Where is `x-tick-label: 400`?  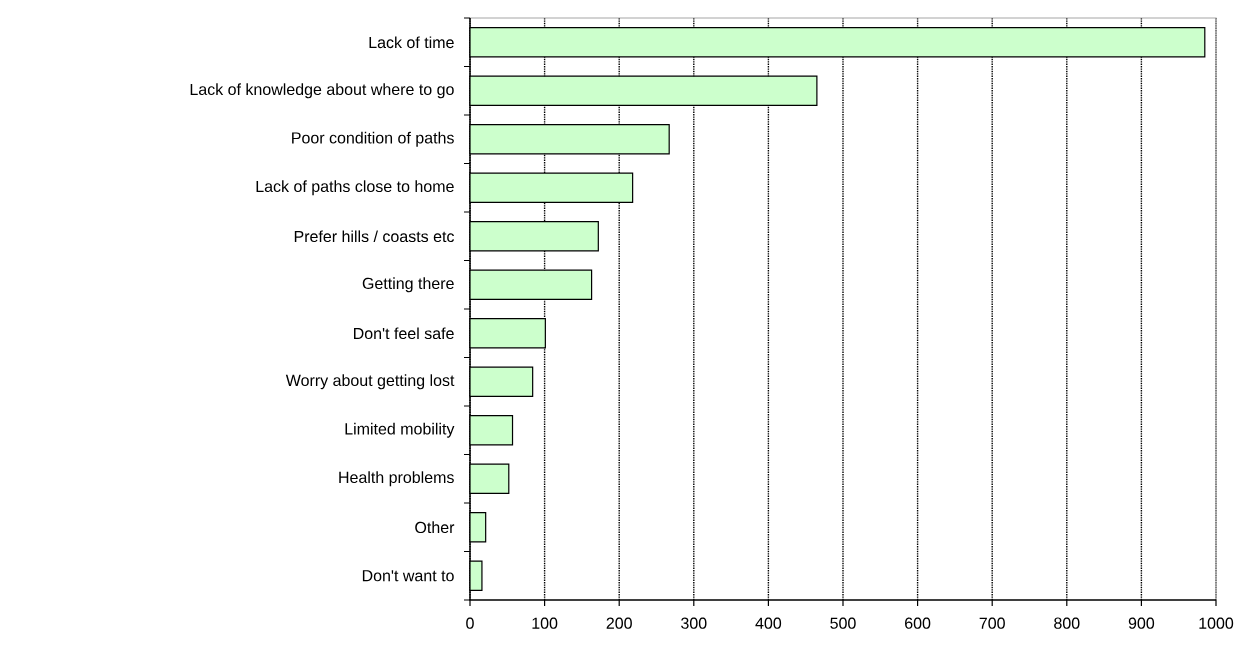
x-tick-label: 400 is located at coordinates (768, 623).